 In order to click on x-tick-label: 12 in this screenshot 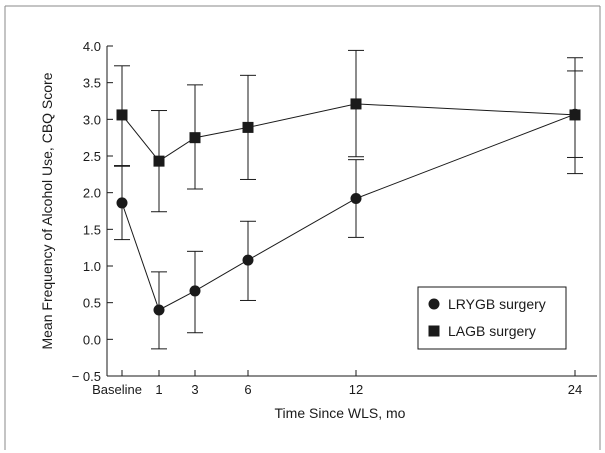, I will do `click(356, 389)`.